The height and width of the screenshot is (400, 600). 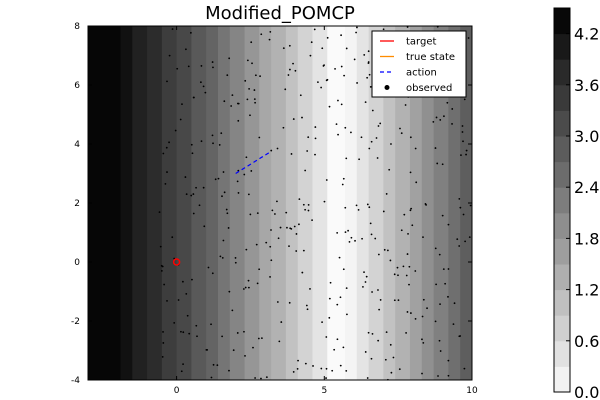 What do you see at coordinates (586, 136) in the screenshot?
I see `colorbar-tick-label: 3.0` at bounding box center [586, 136].